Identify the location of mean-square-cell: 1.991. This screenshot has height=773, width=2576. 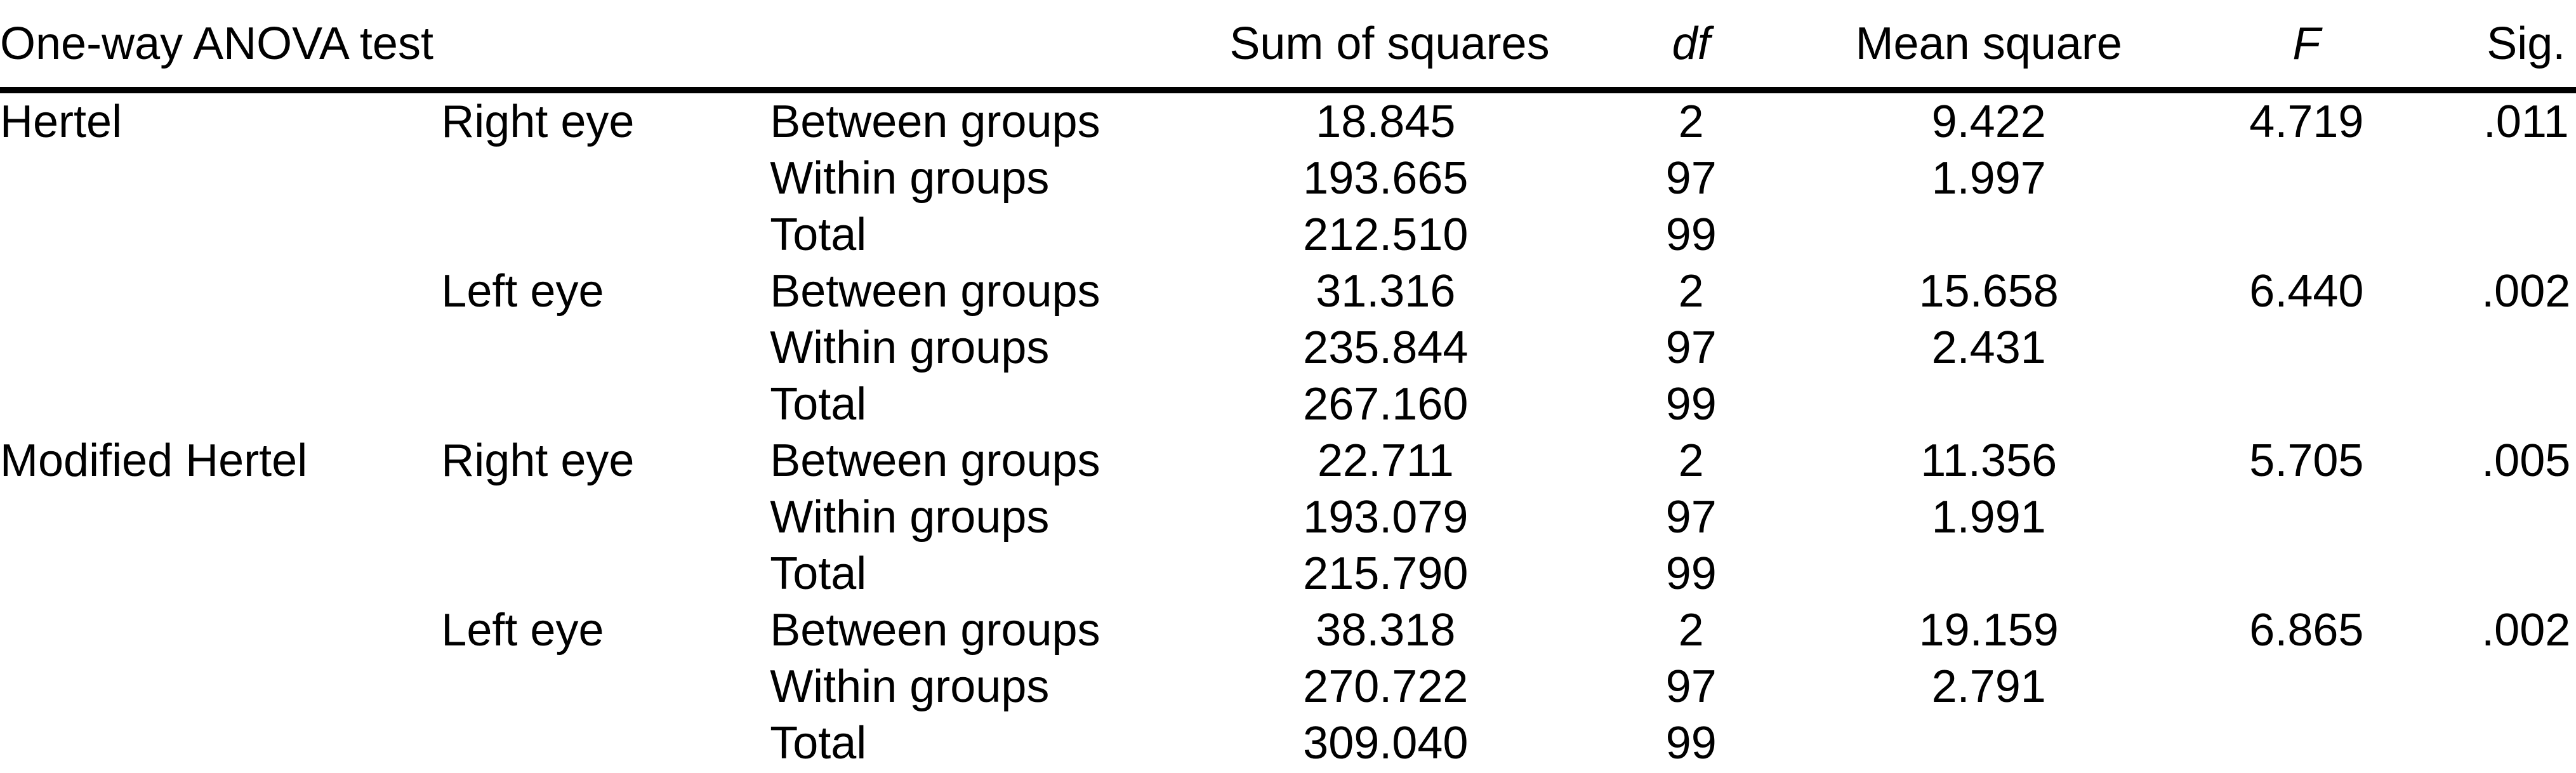
(1989, 517).